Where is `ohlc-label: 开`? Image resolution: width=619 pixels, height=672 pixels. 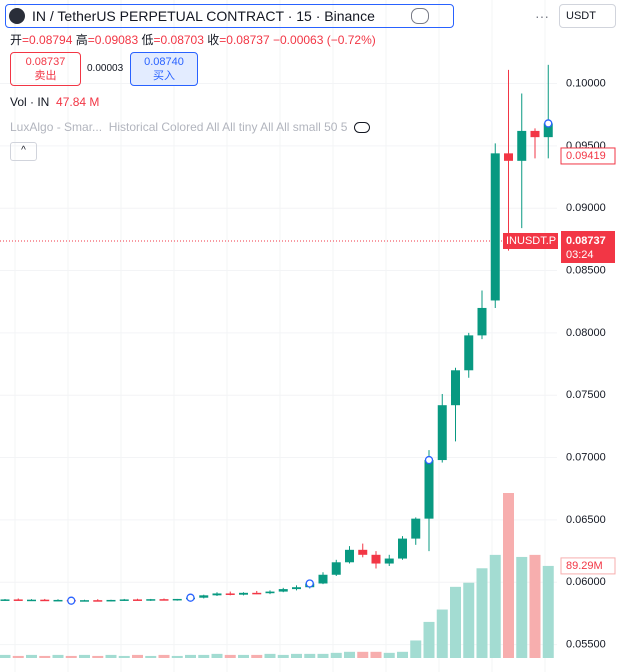 ohlc-label: 开 is located at coordinates (16, 40).